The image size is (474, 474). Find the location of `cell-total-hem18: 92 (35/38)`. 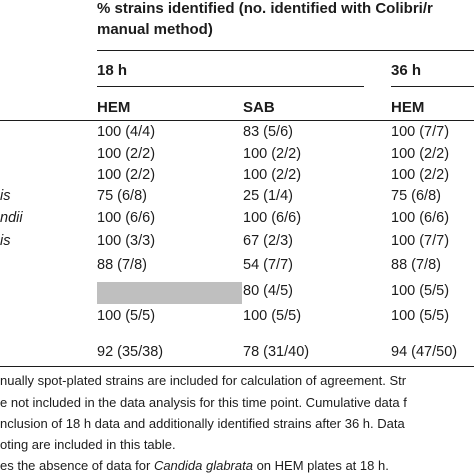

cell-total-hem18: 92 (35/38) is located at coordinates (130, 352).